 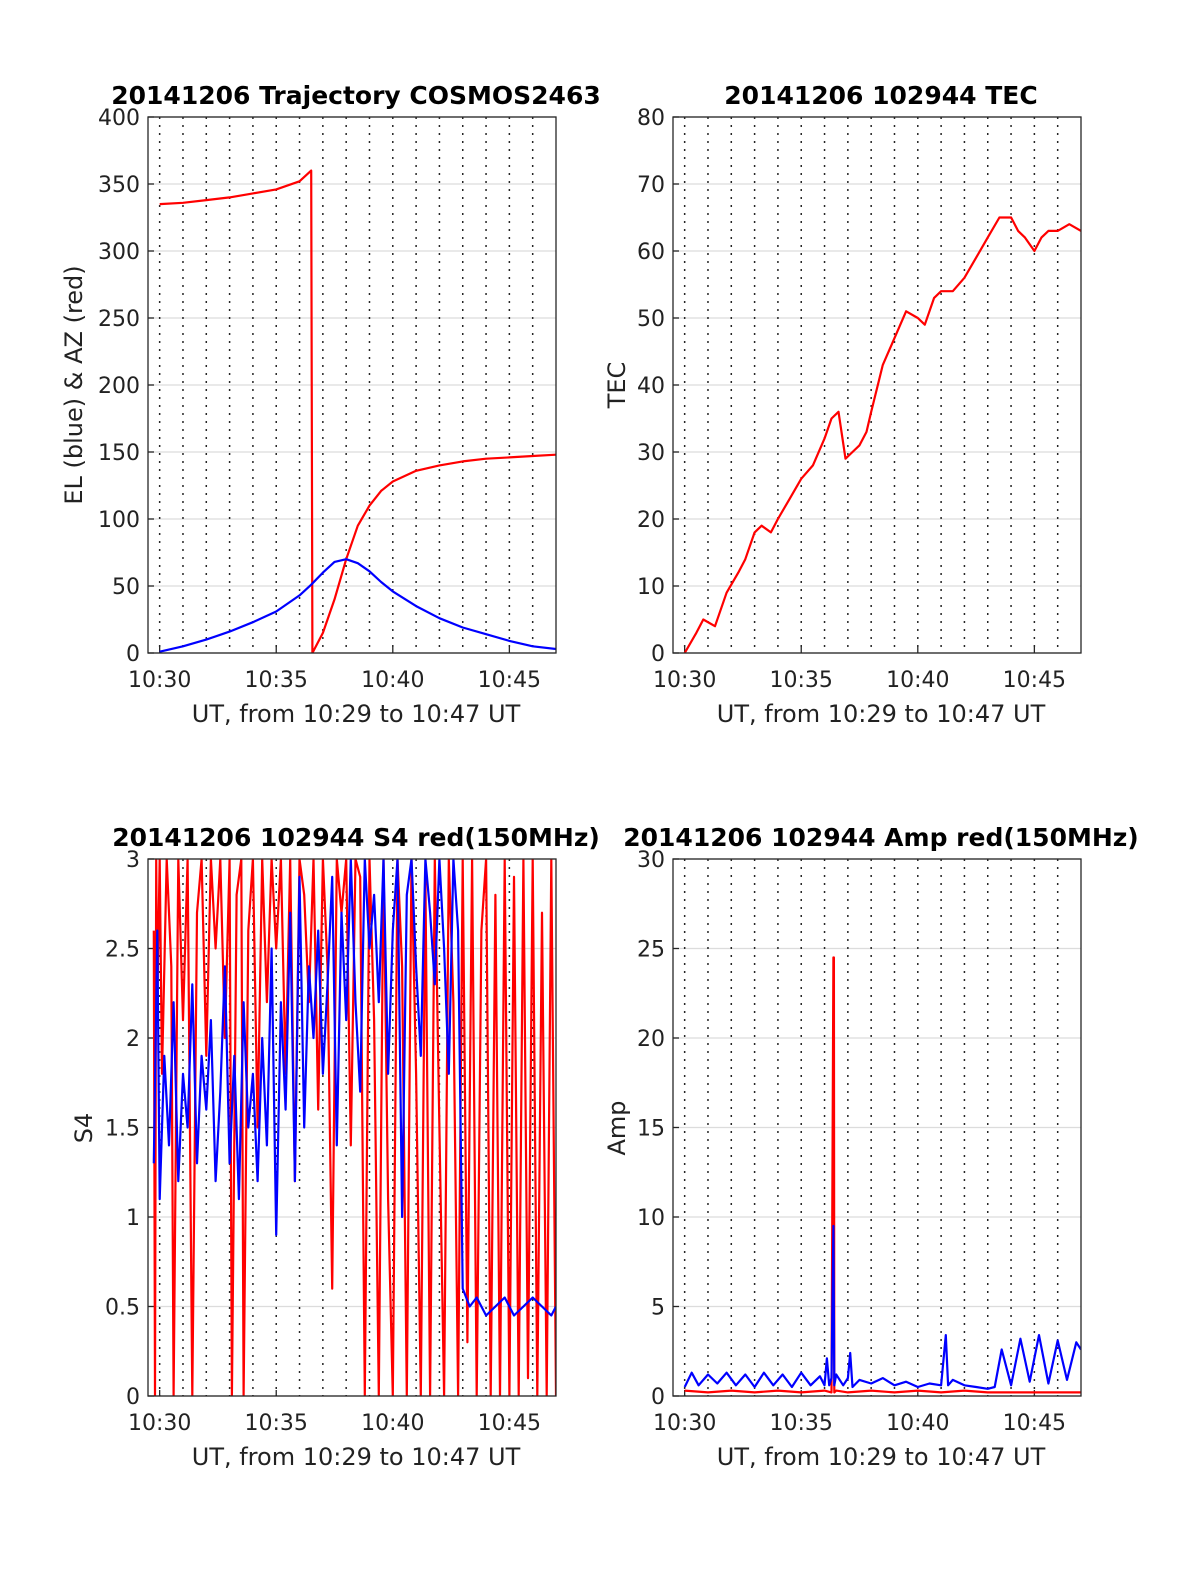 What do you see at coordinates (651, 386) in the screenshot?
I see `y-tick-label: 40` at bounding box center [651, 386].